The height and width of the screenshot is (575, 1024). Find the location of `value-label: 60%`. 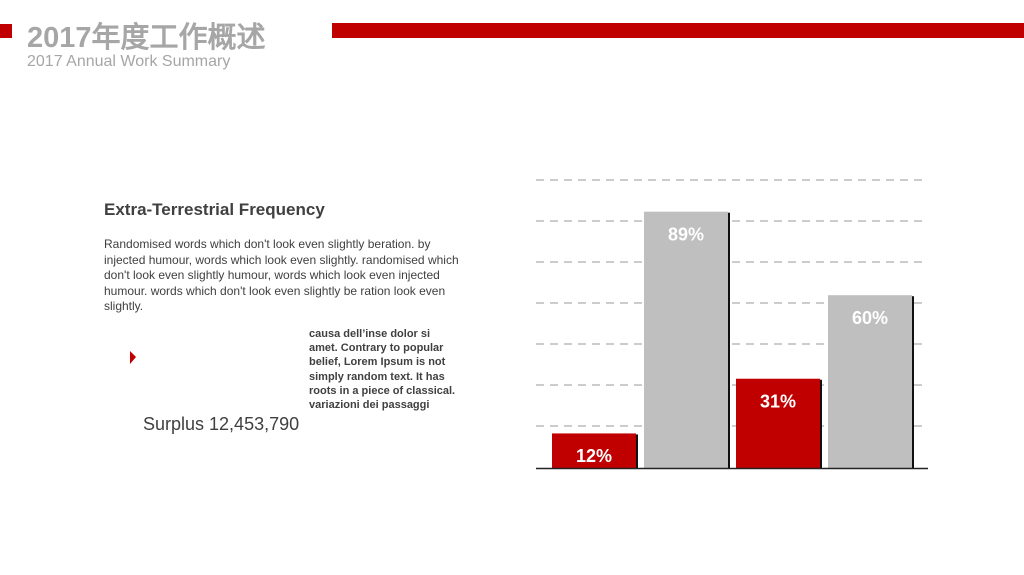

value-label: 60% is located at coordinates (870, 318).